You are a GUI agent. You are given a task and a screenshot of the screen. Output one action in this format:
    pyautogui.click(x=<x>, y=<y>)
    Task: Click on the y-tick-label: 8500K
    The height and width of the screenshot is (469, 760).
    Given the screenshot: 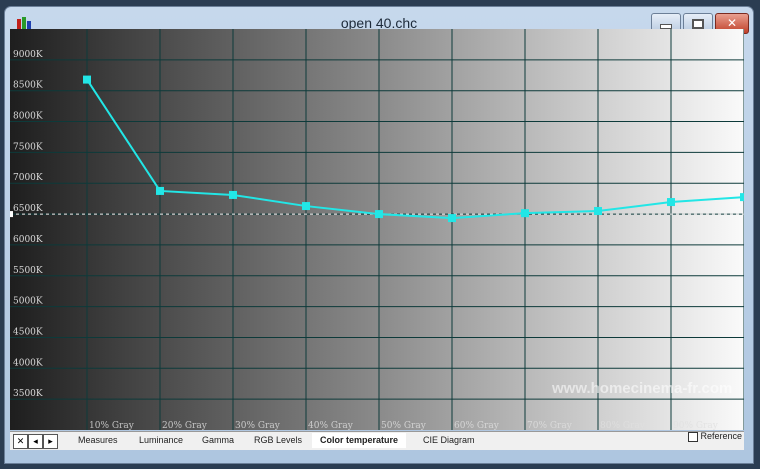 What is the action you would take?
    pyautogui.click(x=28, y=86)
    